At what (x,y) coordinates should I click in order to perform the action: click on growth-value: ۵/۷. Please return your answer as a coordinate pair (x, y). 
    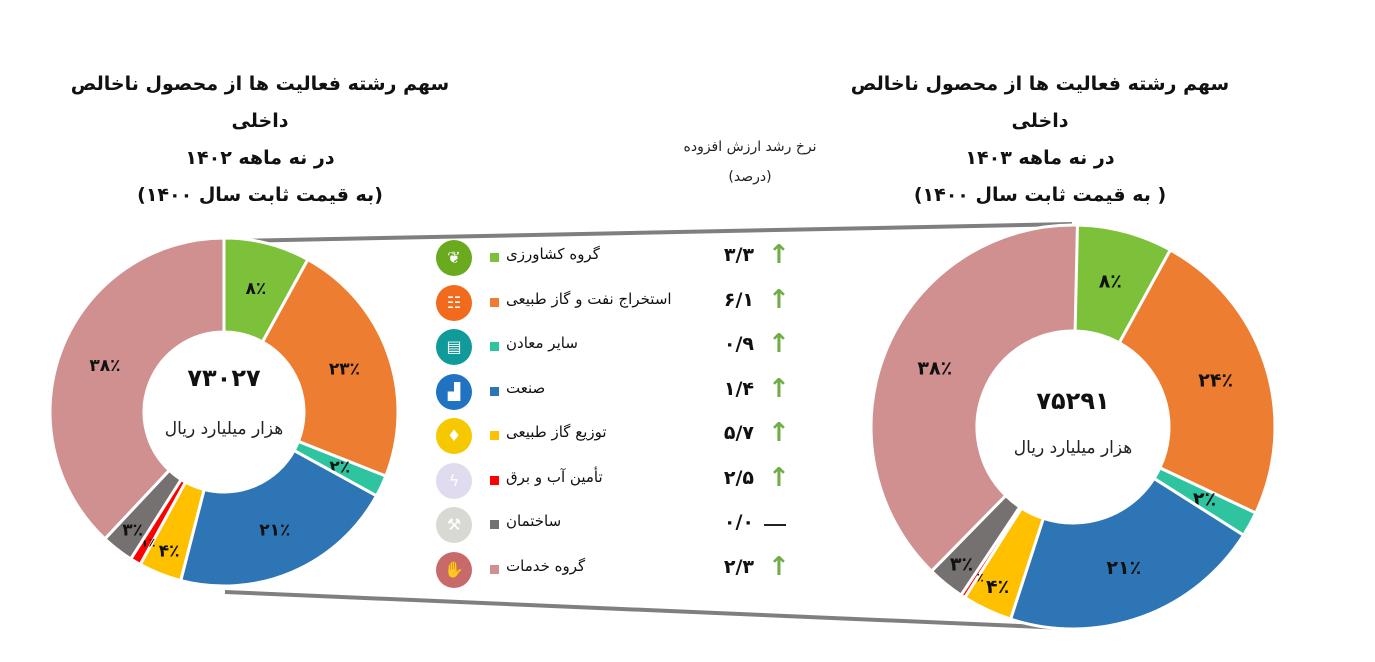
    Looking at the image, I should click on (738, 433).